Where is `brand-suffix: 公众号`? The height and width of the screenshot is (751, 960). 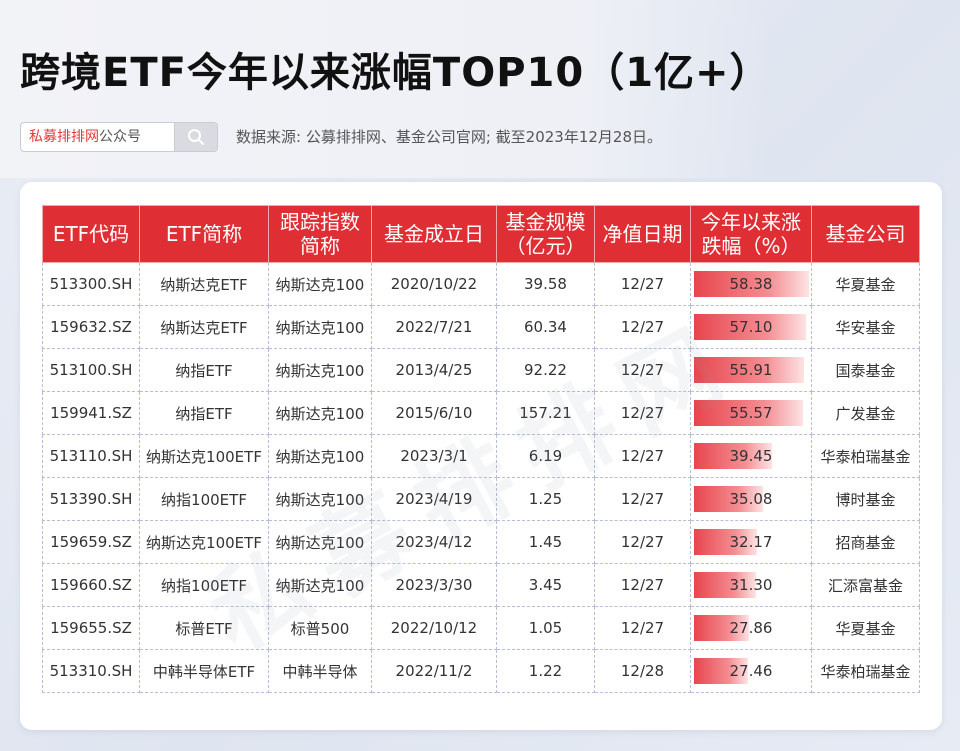
brand-suffix: 公众号 is located at coordinates (120, 137).